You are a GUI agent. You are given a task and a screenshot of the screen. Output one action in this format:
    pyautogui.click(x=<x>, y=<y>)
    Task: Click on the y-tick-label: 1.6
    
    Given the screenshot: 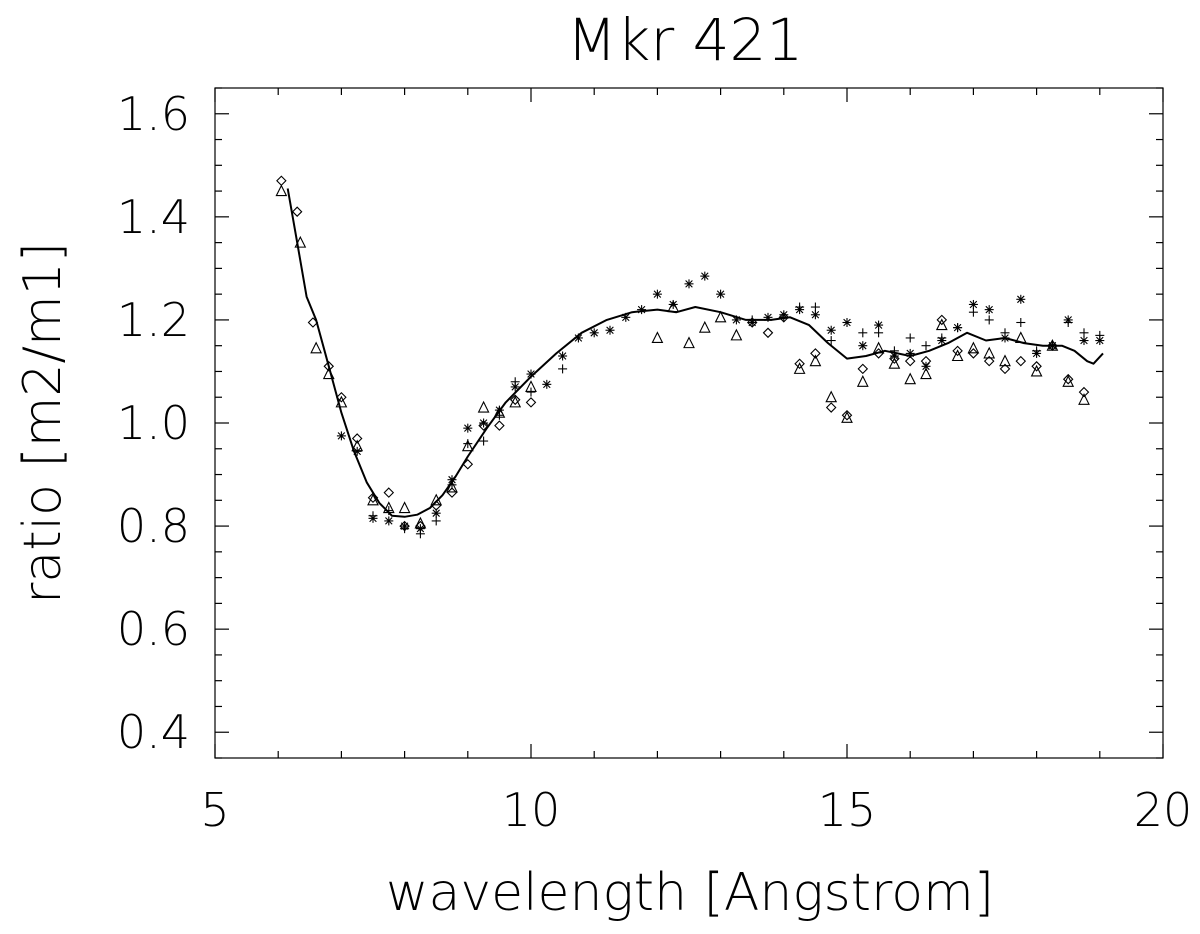 What is the action you would take?
    pyautogui.click(x=153, y=114)
    